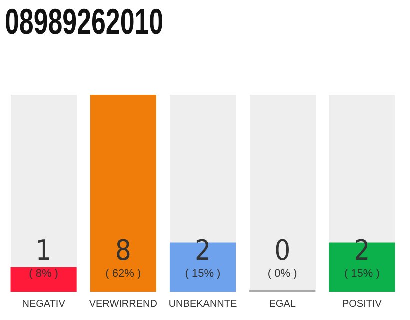 The width and height of the screenshot is (410, 320). I want to click on chart-title: 08989262010, so click(84, 22).